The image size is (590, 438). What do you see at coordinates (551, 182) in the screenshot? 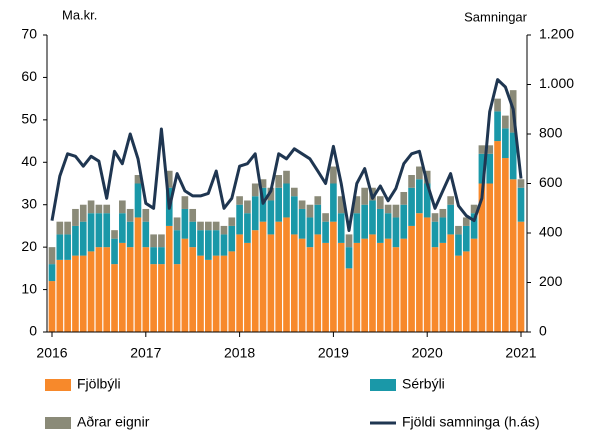
I see `y2-tick-label: 600` at bounding box center [551, 182].